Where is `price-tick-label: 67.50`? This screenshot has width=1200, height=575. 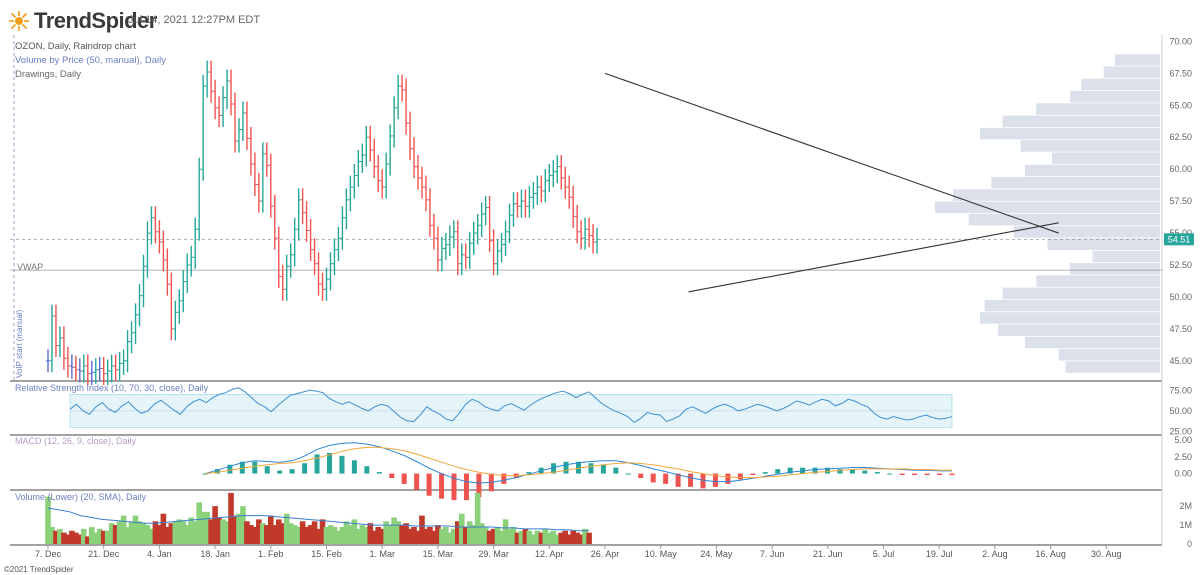
price-tick-label: 67.50 is located at coordinates (1180, 73).